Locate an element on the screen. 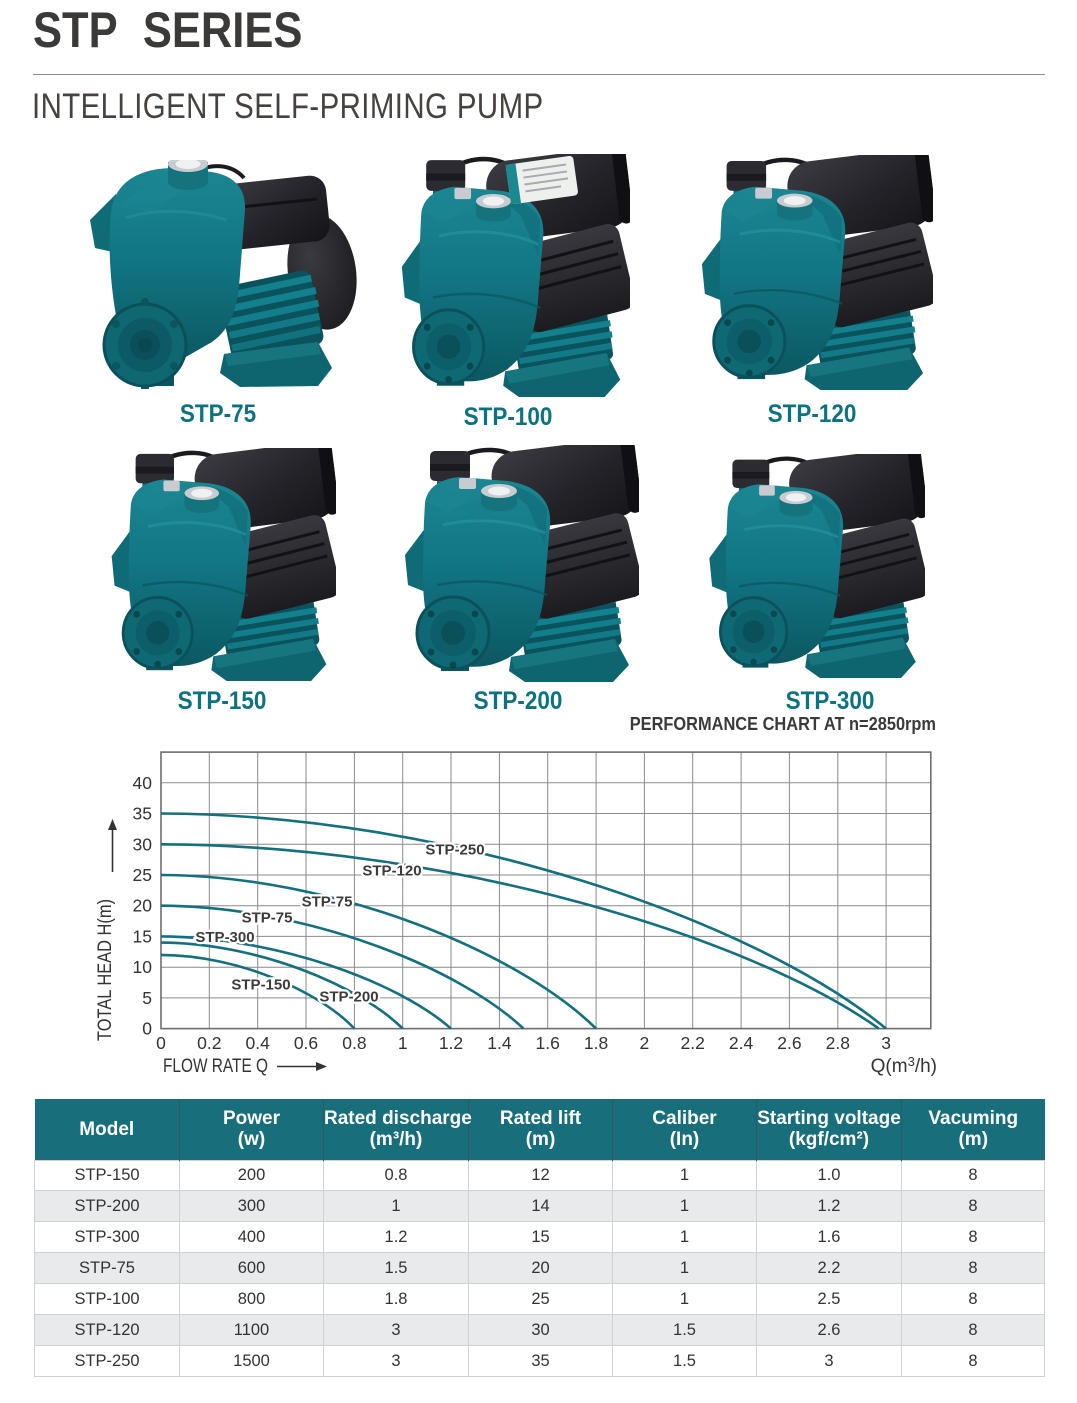 This screenshot has height=1403, width=1077. svg-text: STP-150 is located at coordinates (260, 985).